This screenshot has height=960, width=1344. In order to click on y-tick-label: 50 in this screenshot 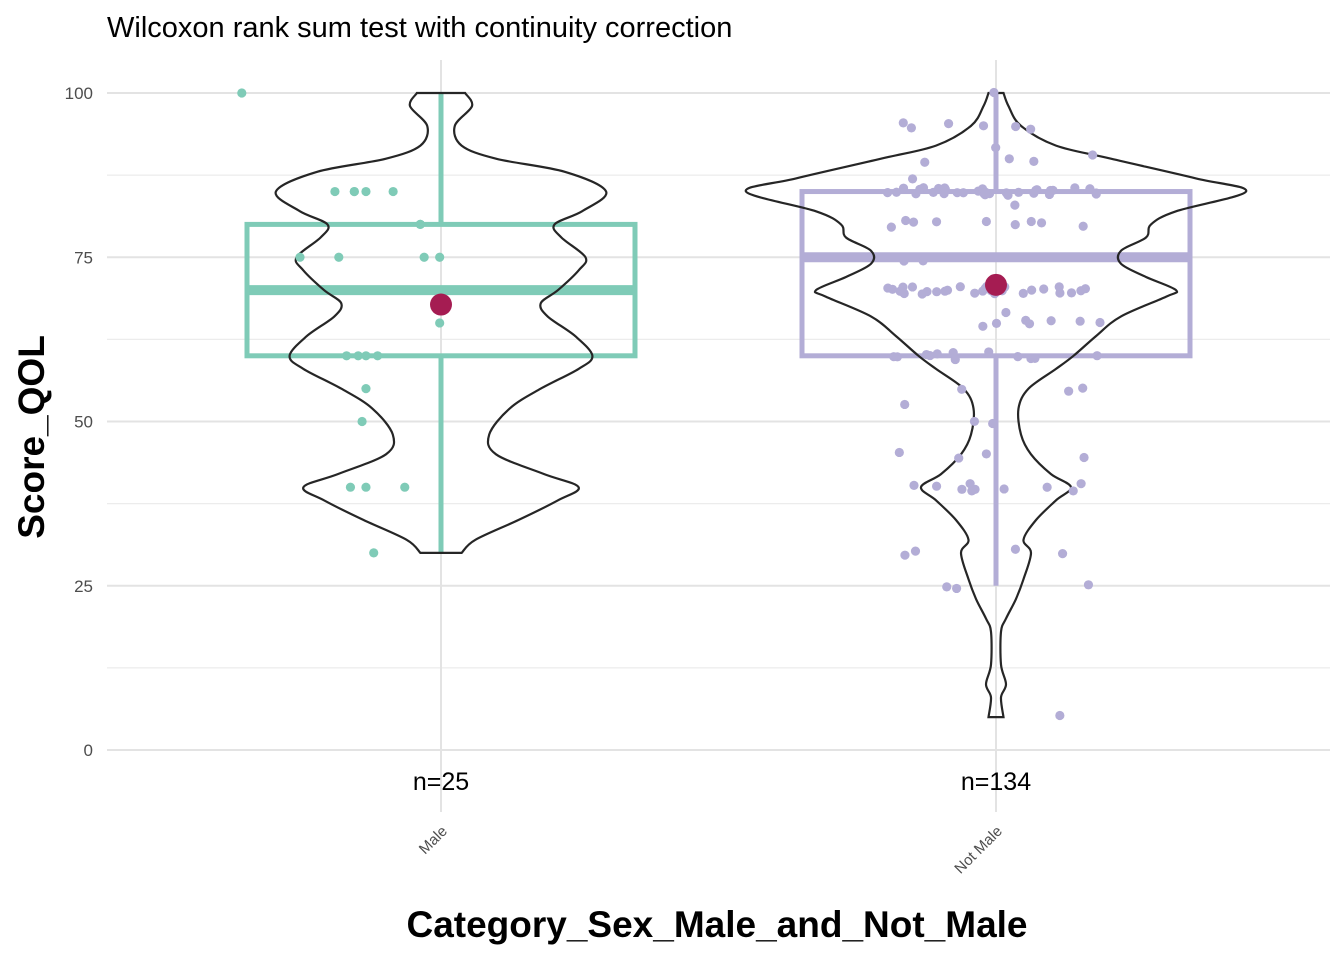, I will do `click(83, 422)`.